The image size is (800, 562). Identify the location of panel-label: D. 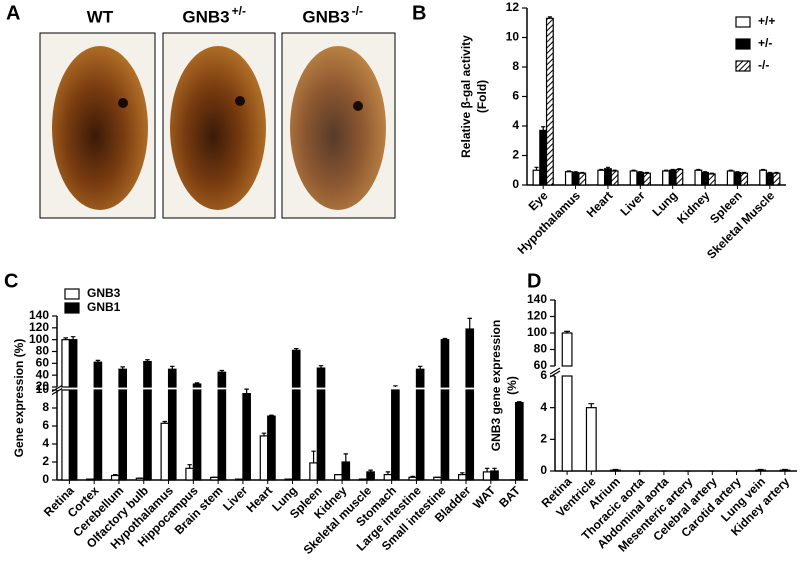
(534, 281).